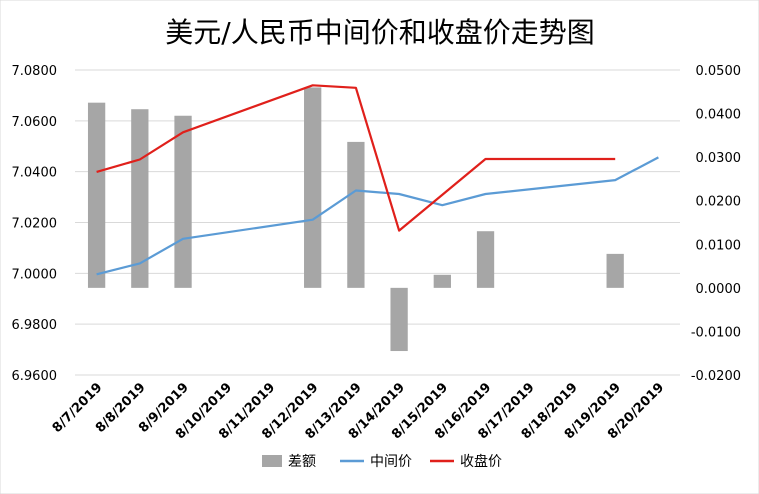 This screenshot has height=494, width=759. Describe the element at coordinates (35, 376) in the screenshot. I see `y-left-tick-label: 6.9600` at that location.